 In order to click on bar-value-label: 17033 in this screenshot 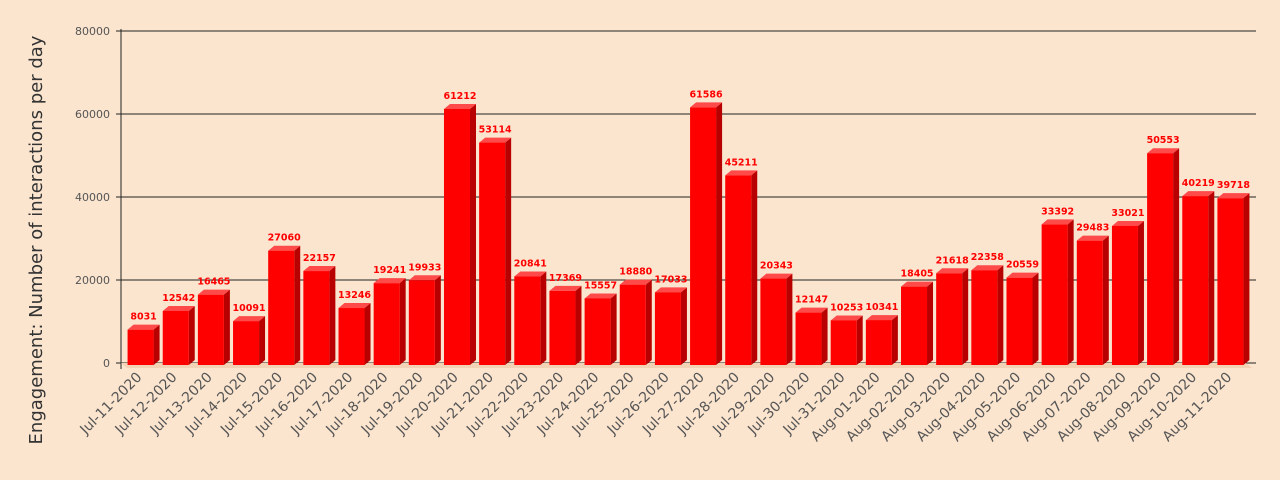, I will do `click(670, 279)`.